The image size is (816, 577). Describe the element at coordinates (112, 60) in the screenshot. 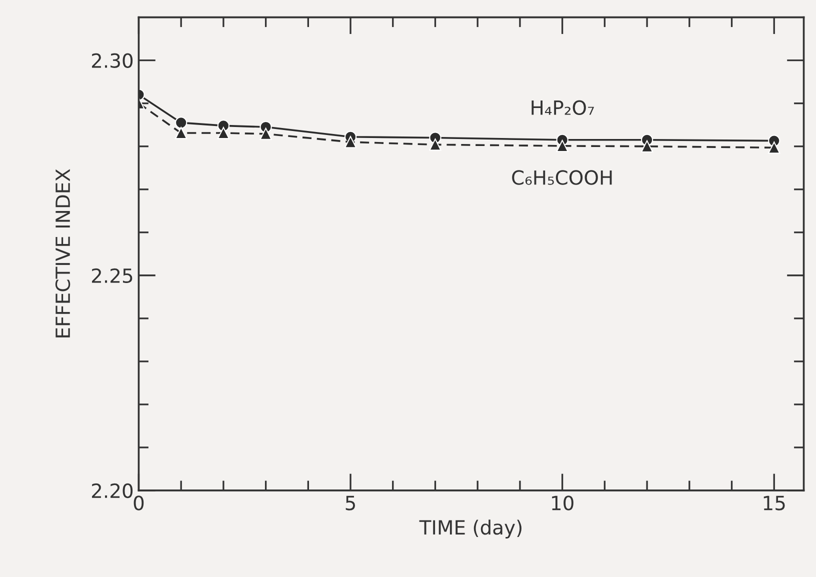

I see `y-tick-label: 2.30` at that location.